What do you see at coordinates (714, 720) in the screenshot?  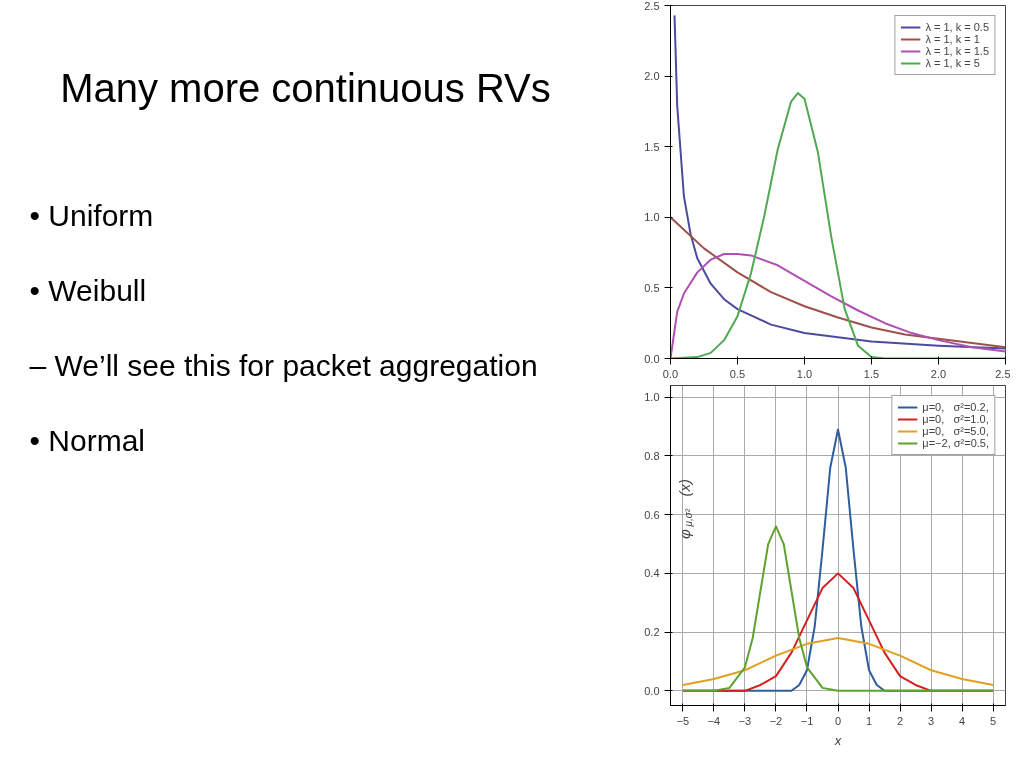 I see `x-tick-label: −4` at bounding box center [714, 720].